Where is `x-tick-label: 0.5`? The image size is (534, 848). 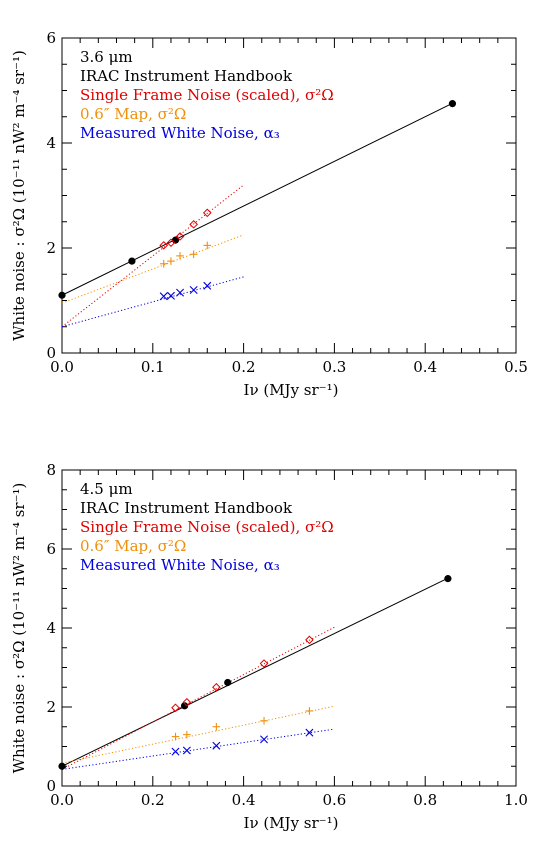
x-tick-label: 0.5 is located at coordinates (516, 367).